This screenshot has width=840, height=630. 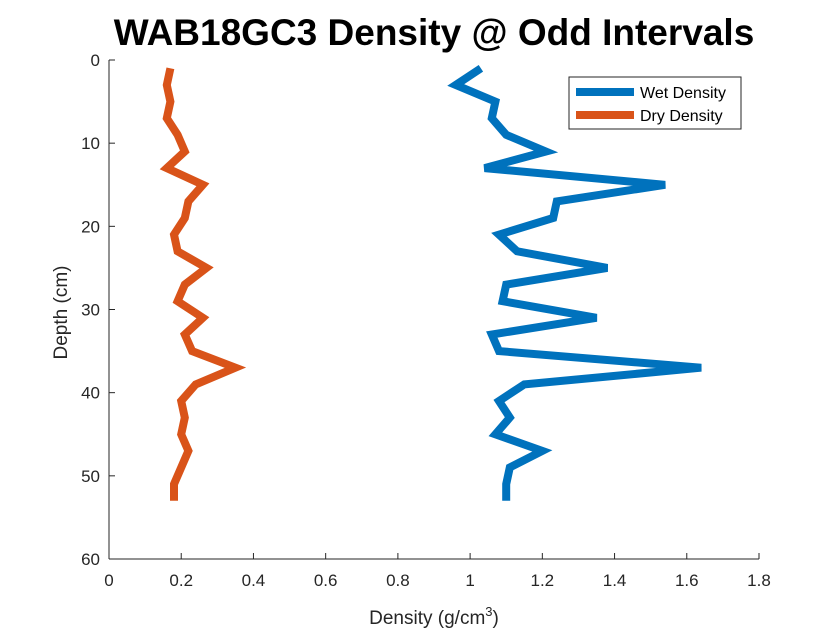 What do you see at coordinates (90, 310) in the screenshot?
I see `y-tick-label: 30` at bounding box center [90, 310].